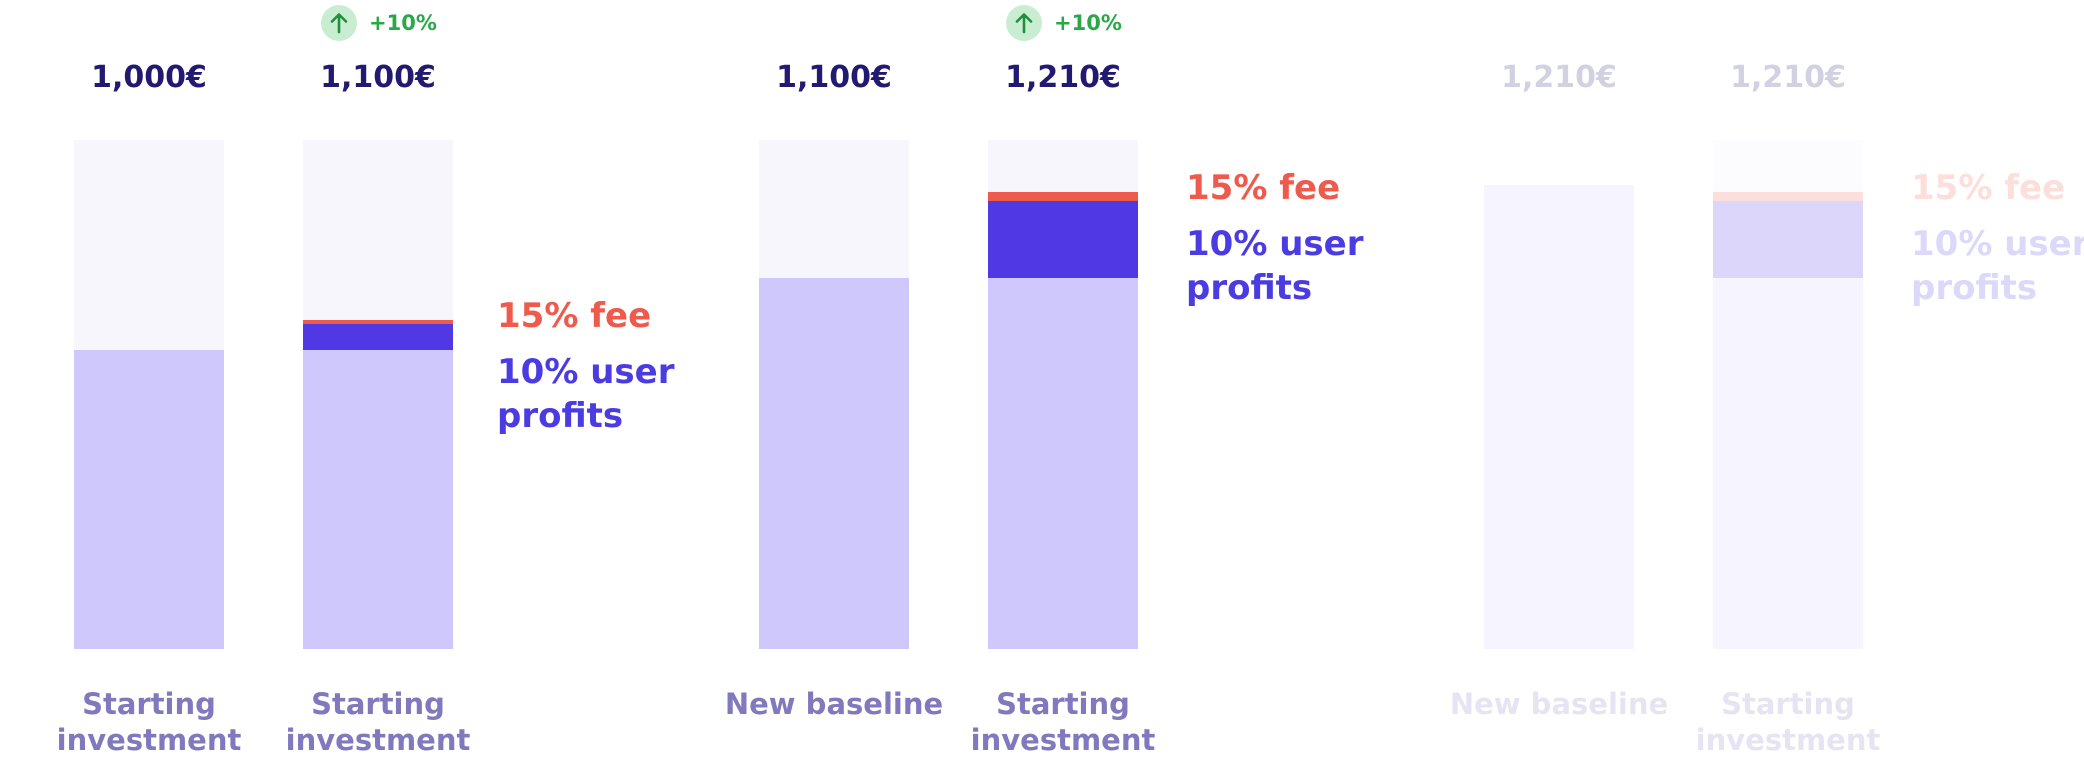  I want to click on bar-background, so click(1788, 394).